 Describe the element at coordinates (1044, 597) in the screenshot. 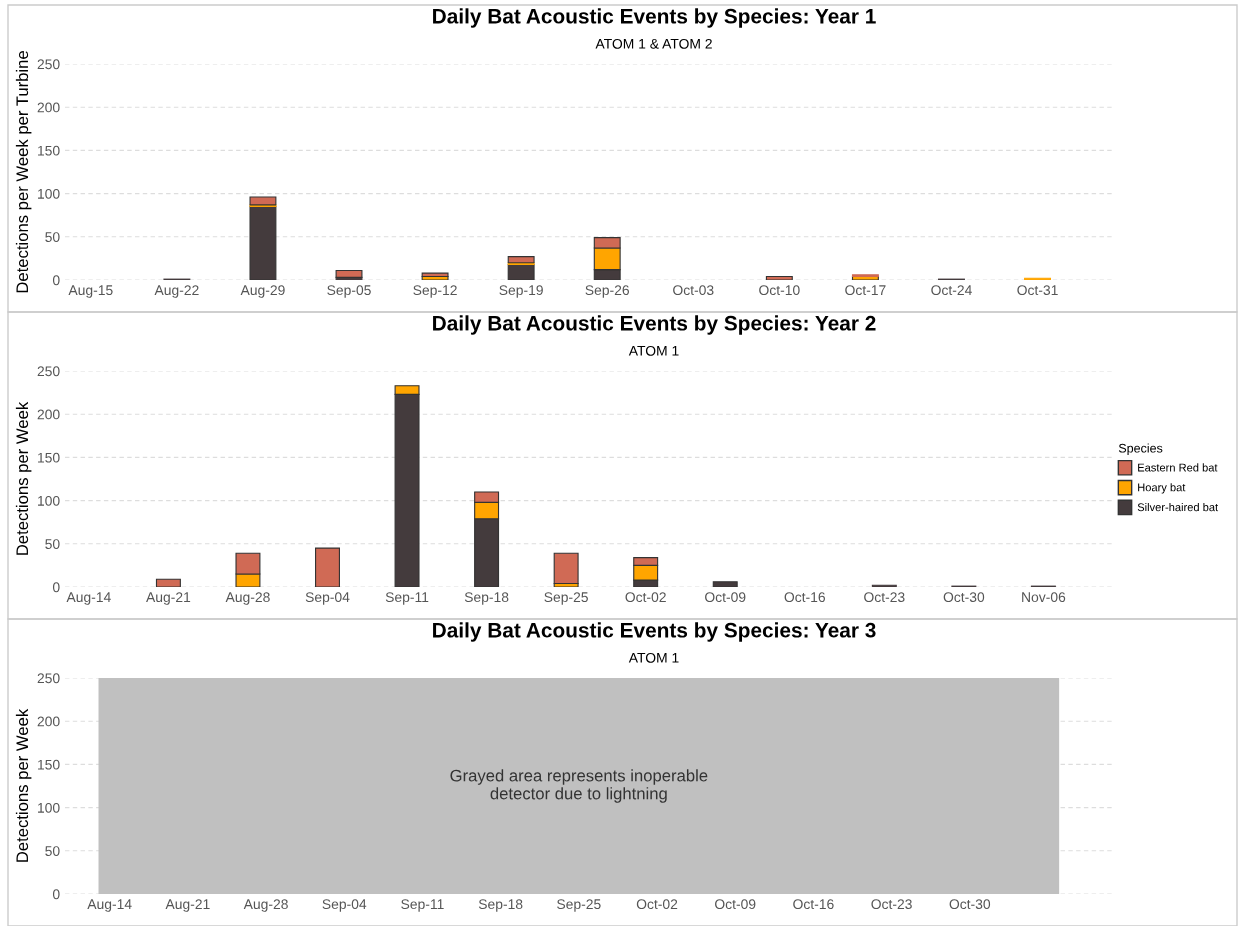

I see `x-tick-label: Nov-06` at that location.